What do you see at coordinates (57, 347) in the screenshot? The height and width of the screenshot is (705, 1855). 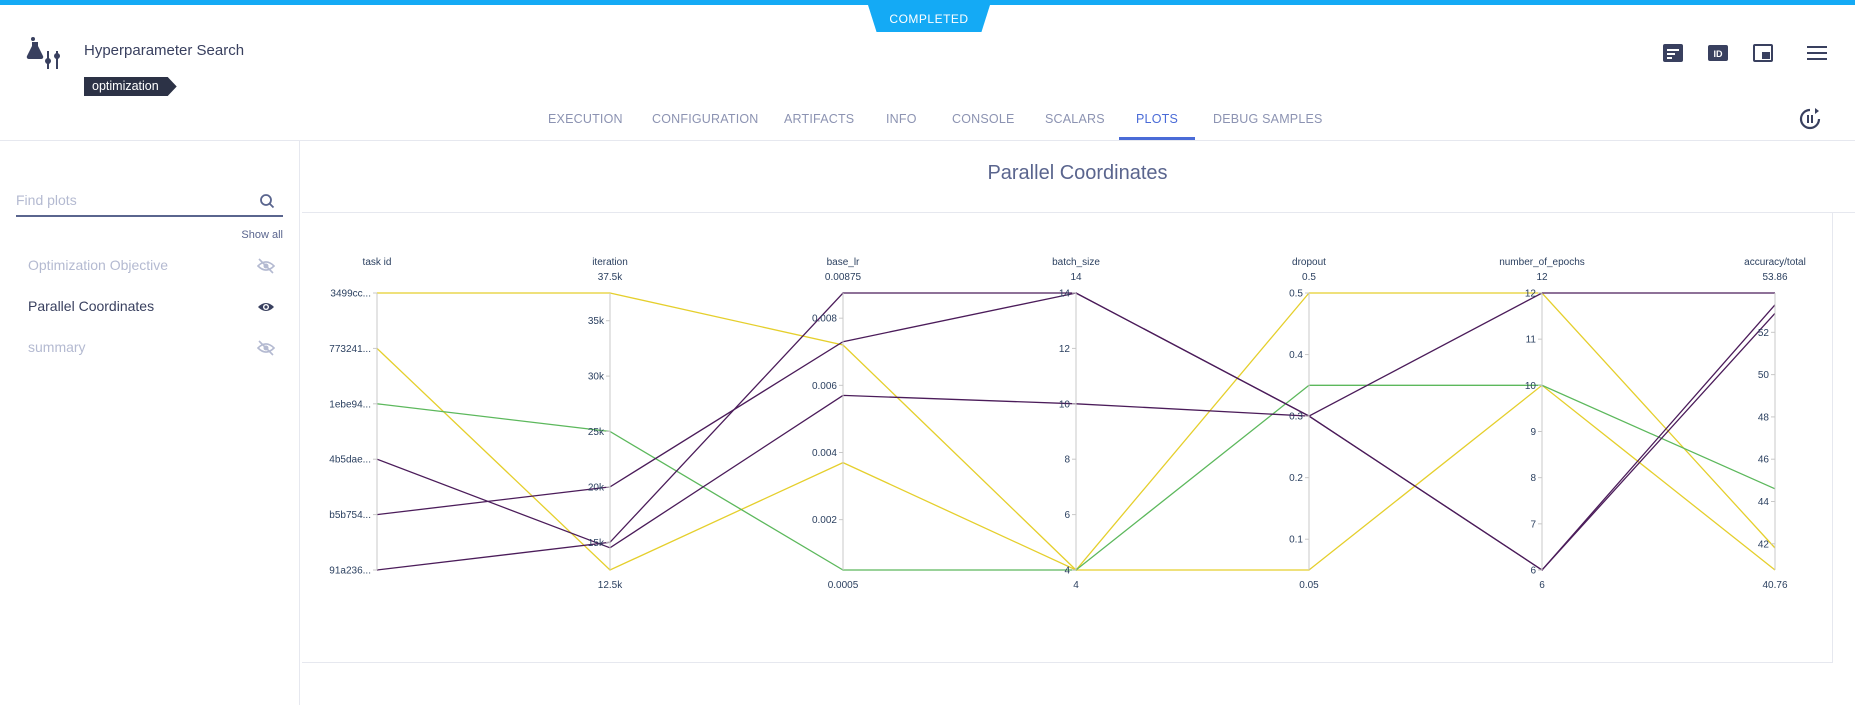 I see `plot-item-label: summary` at bounding box center [57, 347].